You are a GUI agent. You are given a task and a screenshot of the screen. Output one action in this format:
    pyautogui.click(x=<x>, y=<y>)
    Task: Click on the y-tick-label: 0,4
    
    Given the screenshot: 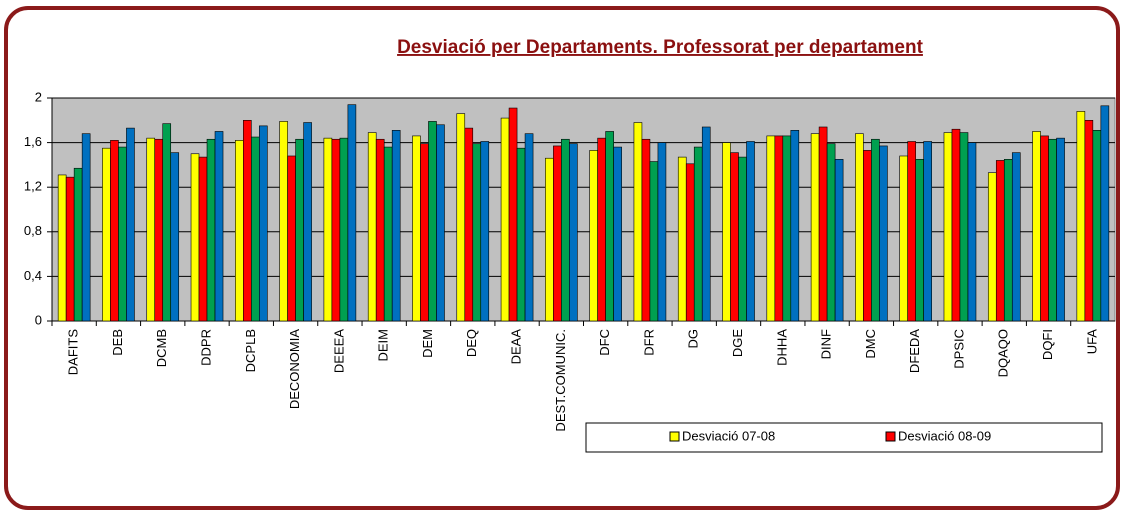 What is the action you would take?
    pyautogui.click(x=33, y=275)
    